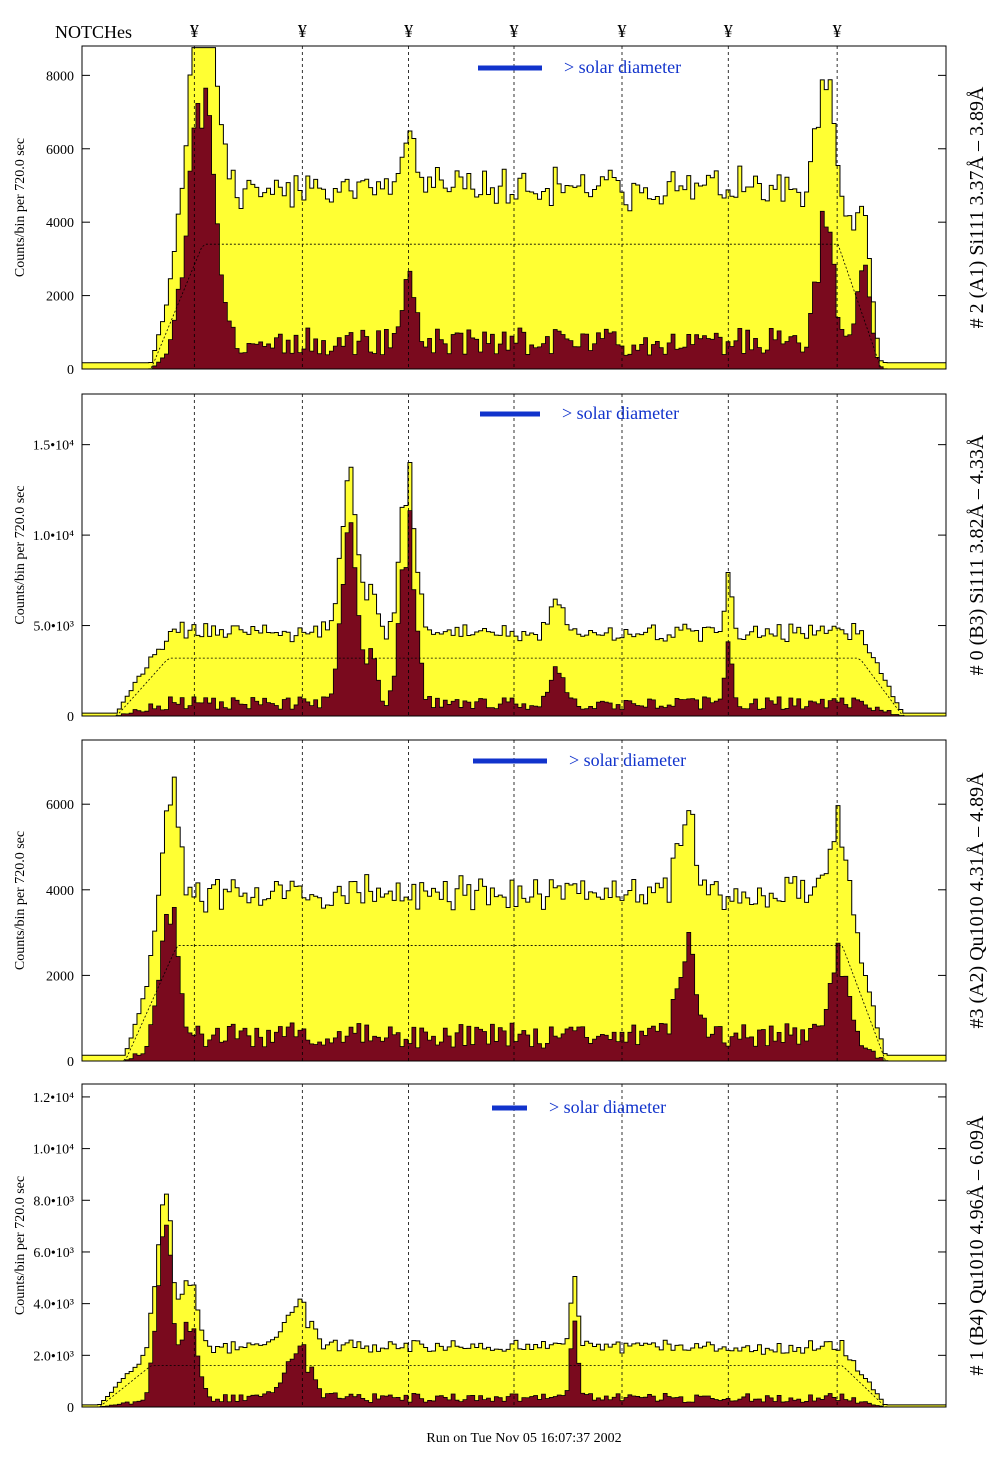 This screenshot has width=1004, height=1476. Describe the element at coordinates (622, 31) in the screenshot. I see `notch-symbol-5: ¥` at that location.